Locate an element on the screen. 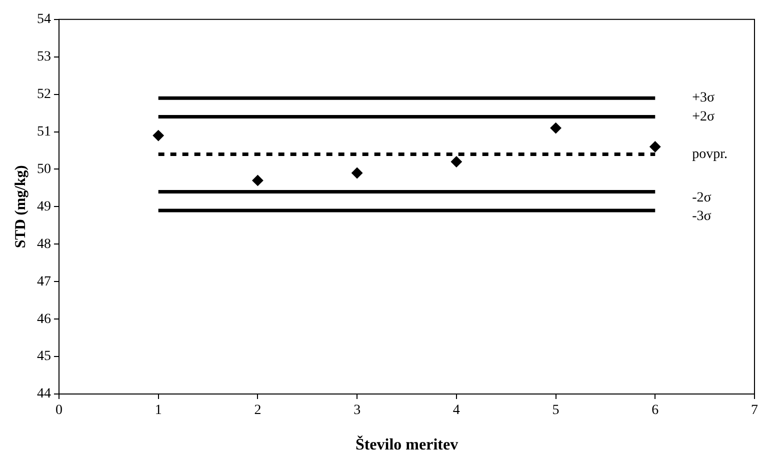  x-tick-label: 5 is located at coordinates (556, 410).